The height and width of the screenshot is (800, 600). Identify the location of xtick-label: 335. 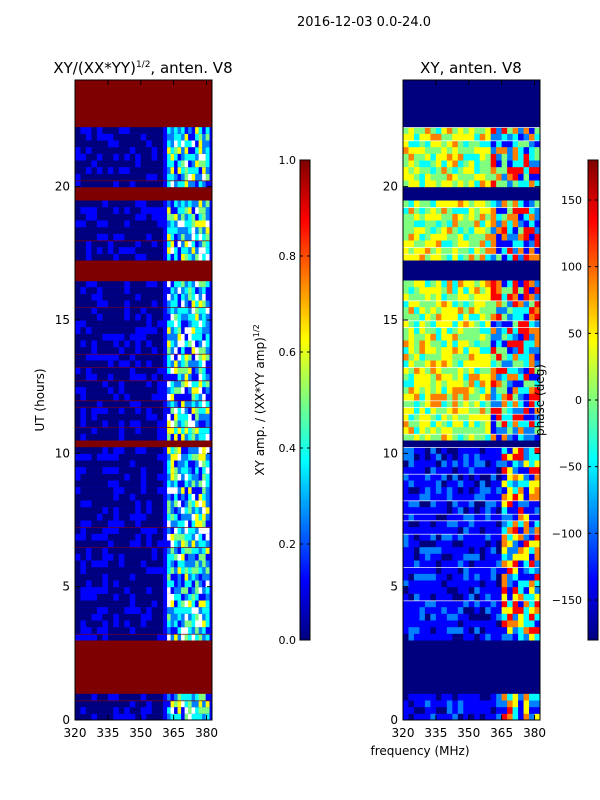
(435, 733).